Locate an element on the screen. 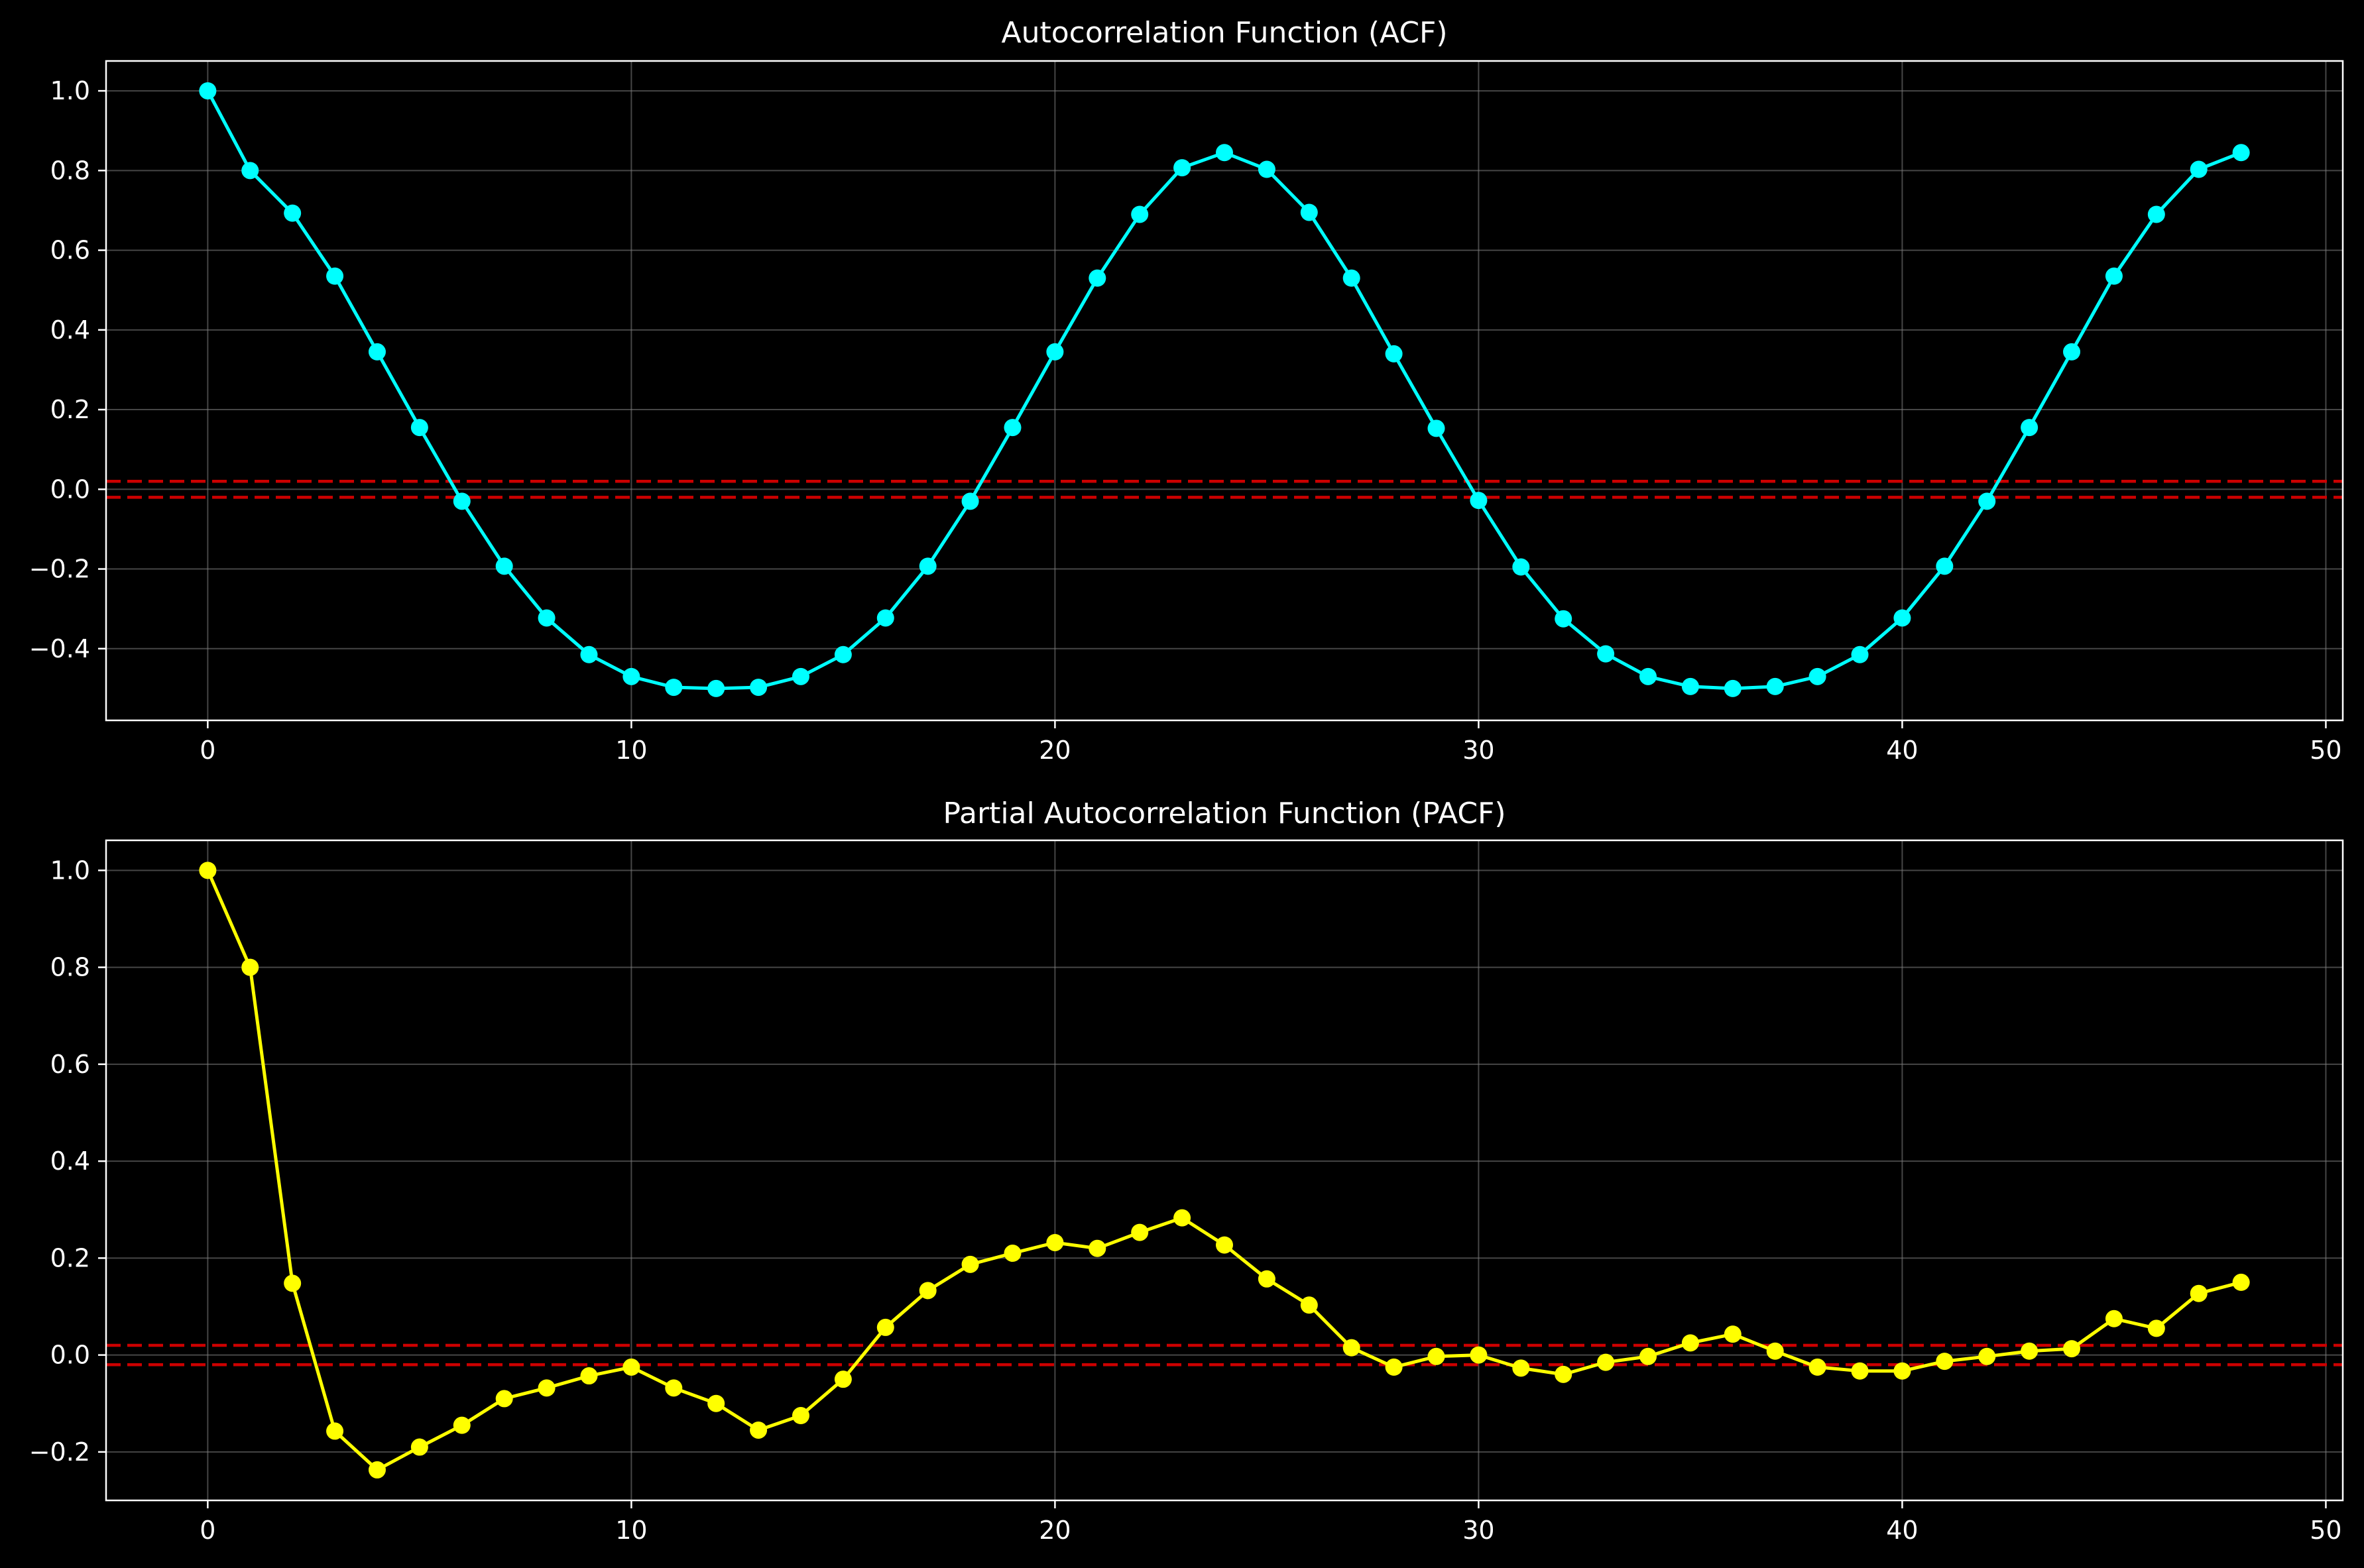  pacf-y-tick-label-2: 0.2 is located at coordinates (70, 1257).